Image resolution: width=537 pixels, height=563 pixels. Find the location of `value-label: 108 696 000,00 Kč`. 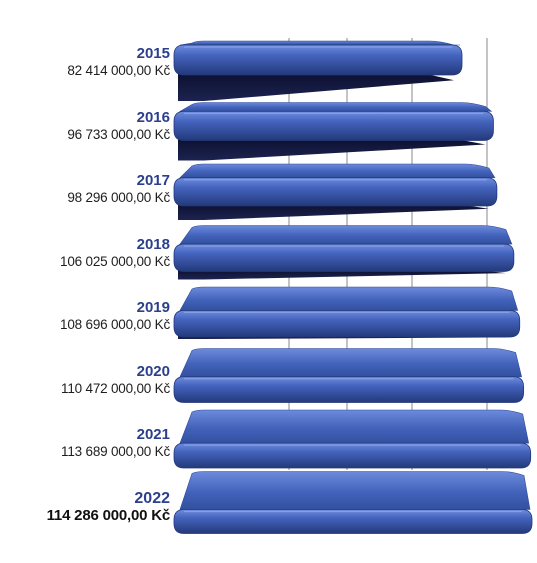

value-label: 108 696 000,00 Kč is located at coordinates (115, 324).